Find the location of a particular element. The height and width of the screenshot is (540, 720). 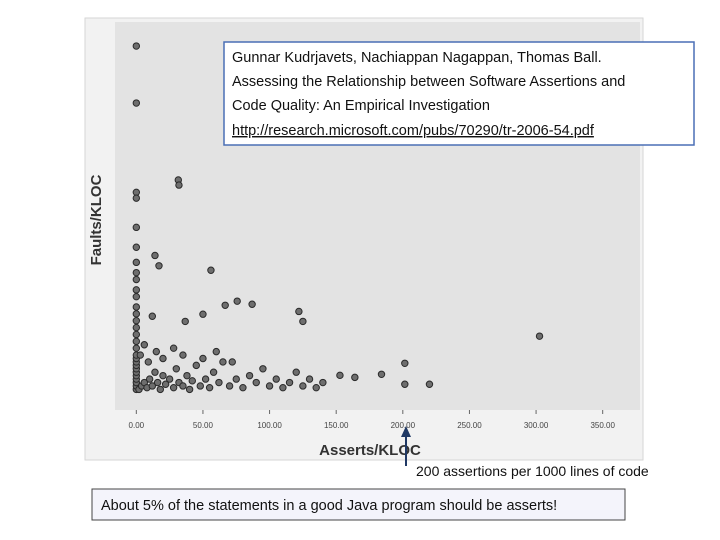

y-axis-label: Faults/KLOC is located at coordinates (96, 219).